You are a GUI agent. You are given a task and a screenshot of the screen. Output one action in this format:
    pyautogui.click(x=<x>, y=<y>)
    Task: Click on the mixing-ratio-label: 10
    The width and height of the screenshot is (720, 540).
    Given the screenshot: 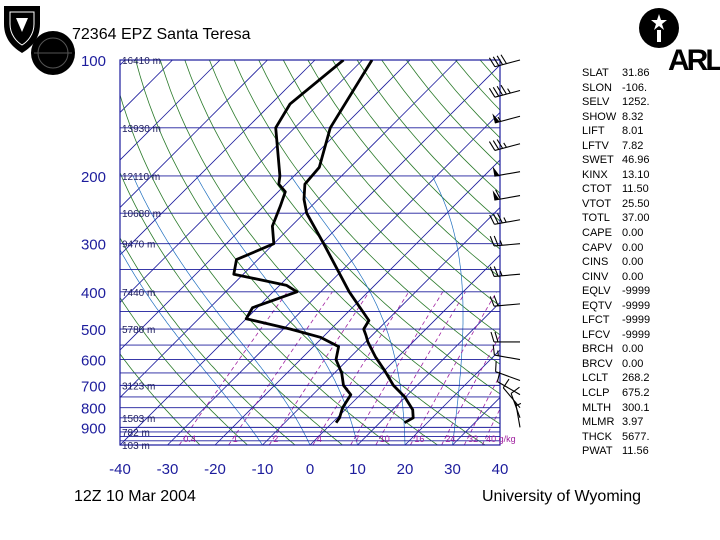 What is the action you would take?
    pyautogui.click(x=385, y=439)
    